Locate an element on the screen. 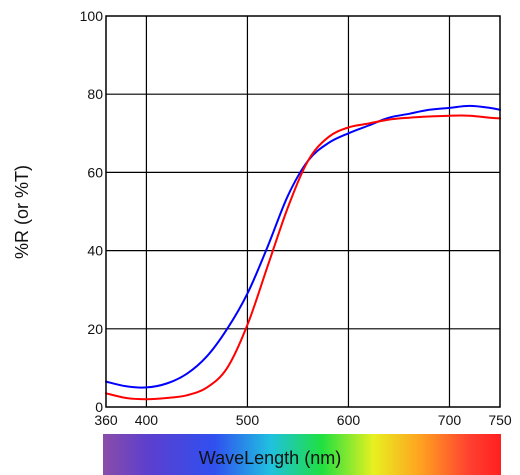  y-axis-label: %R (or %T) is located at coordinates (22, 212).